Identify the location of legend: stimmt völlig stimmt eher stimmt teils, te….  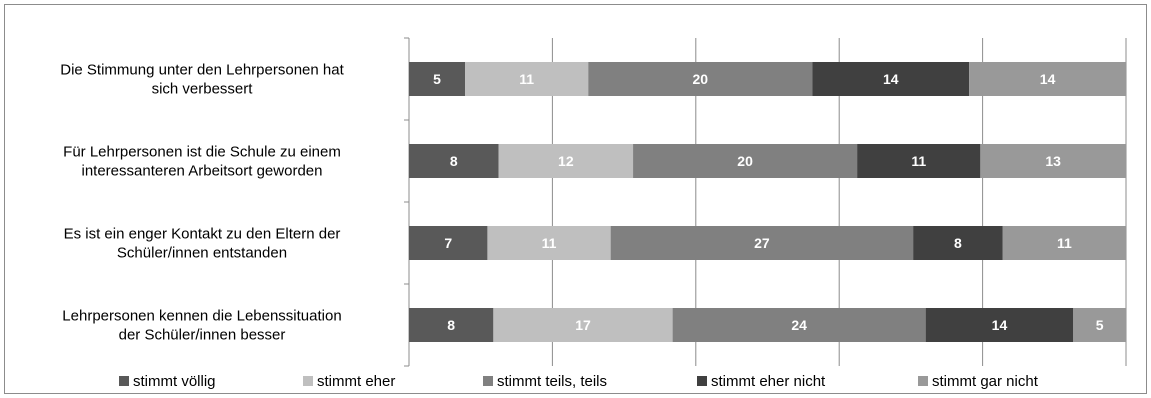
(579, 381).